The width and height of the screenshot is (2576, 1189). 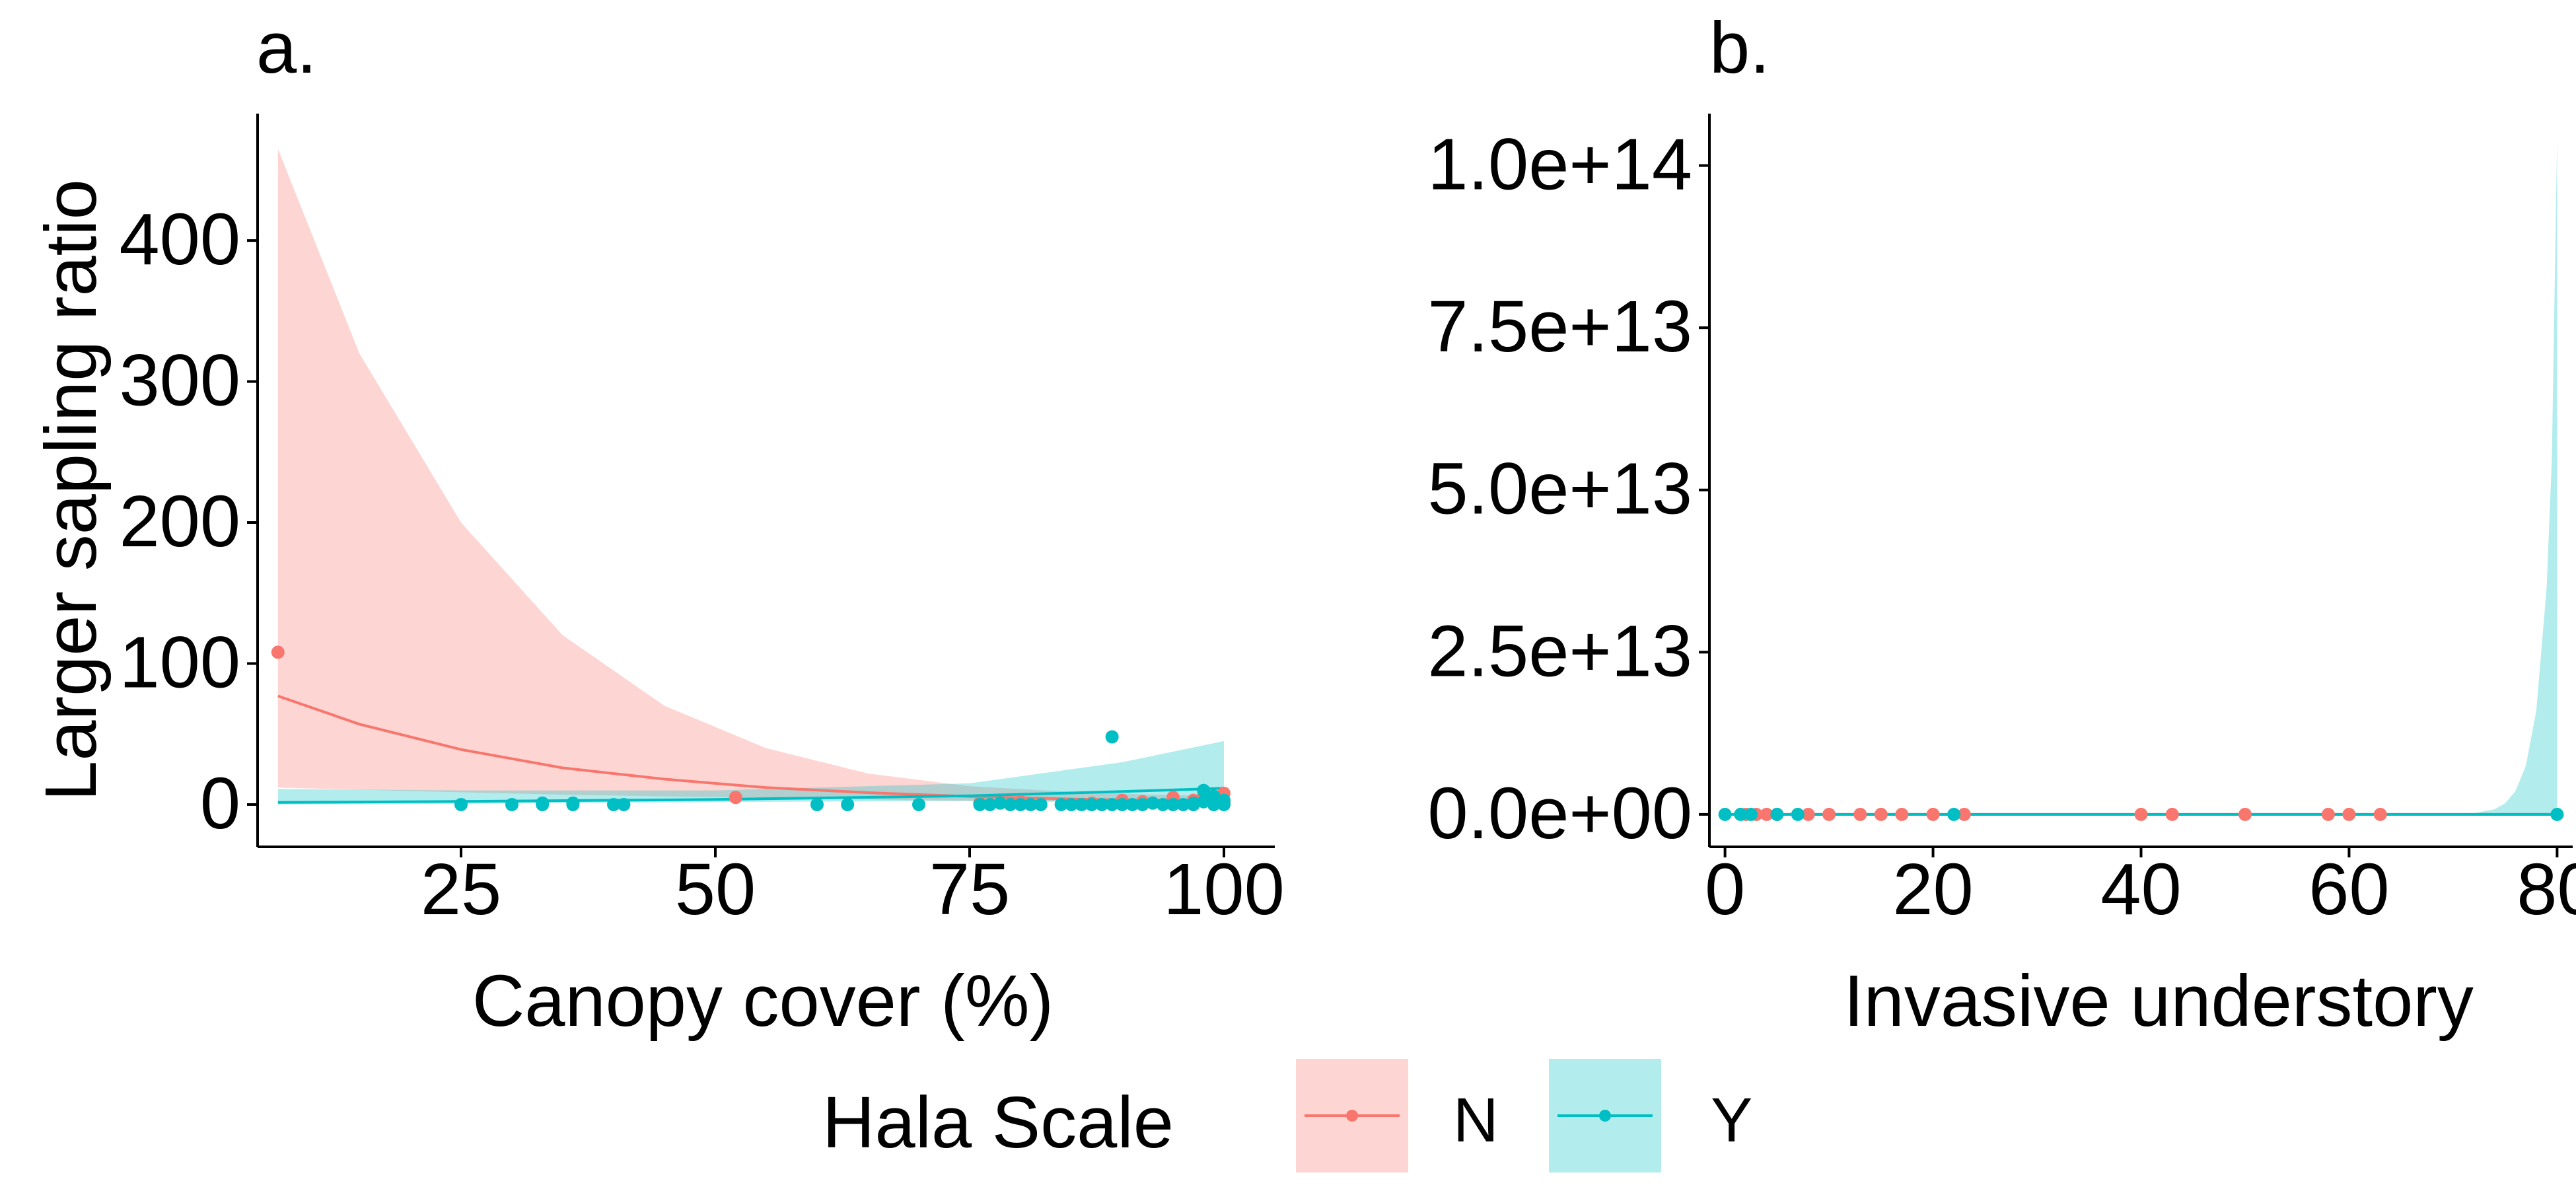 What do you see at coordinates (1287, 1115) in the screenshot?
I see `legend: Hala Scale N Y` at bounding box center [1287, 1115].